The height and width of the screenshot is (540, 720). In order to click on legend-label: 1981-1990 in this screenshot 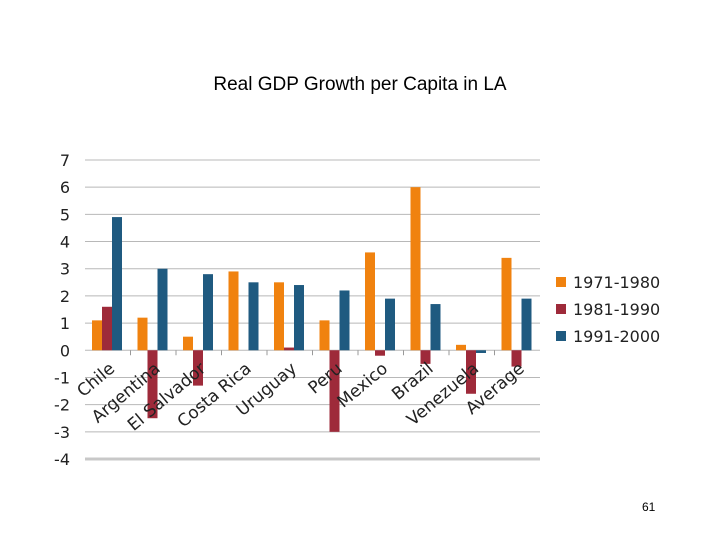, I will do `click(616, 309)`.